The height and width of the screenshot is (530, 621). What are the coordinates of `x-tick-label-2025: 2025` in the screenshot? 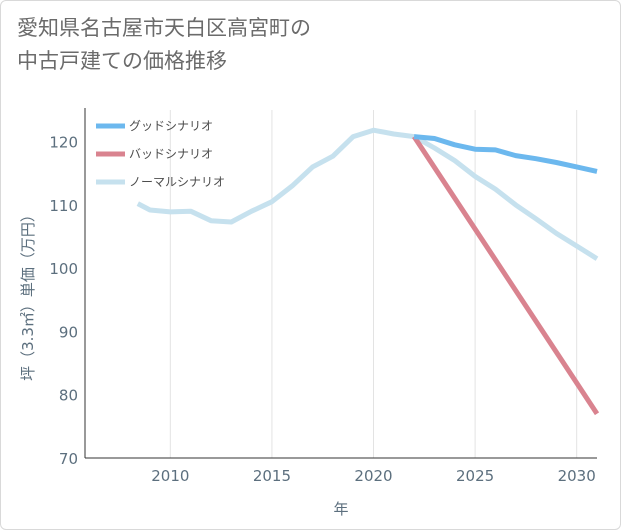 It's located at (475, 476).